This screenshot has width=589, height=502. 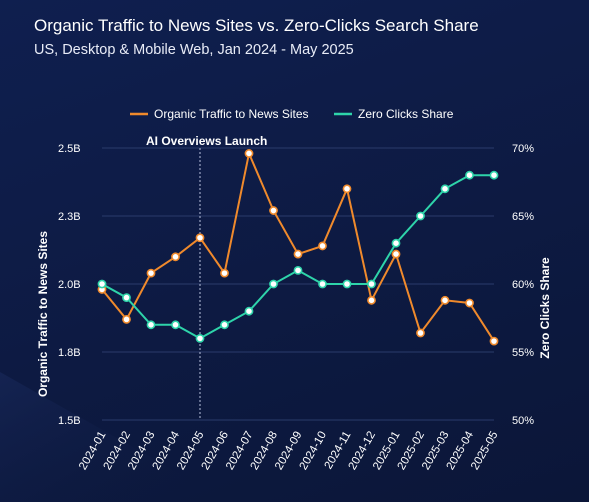 I want to click on y-axis-label: Organic Traffic to News Sites, so click(x=43, y=314).